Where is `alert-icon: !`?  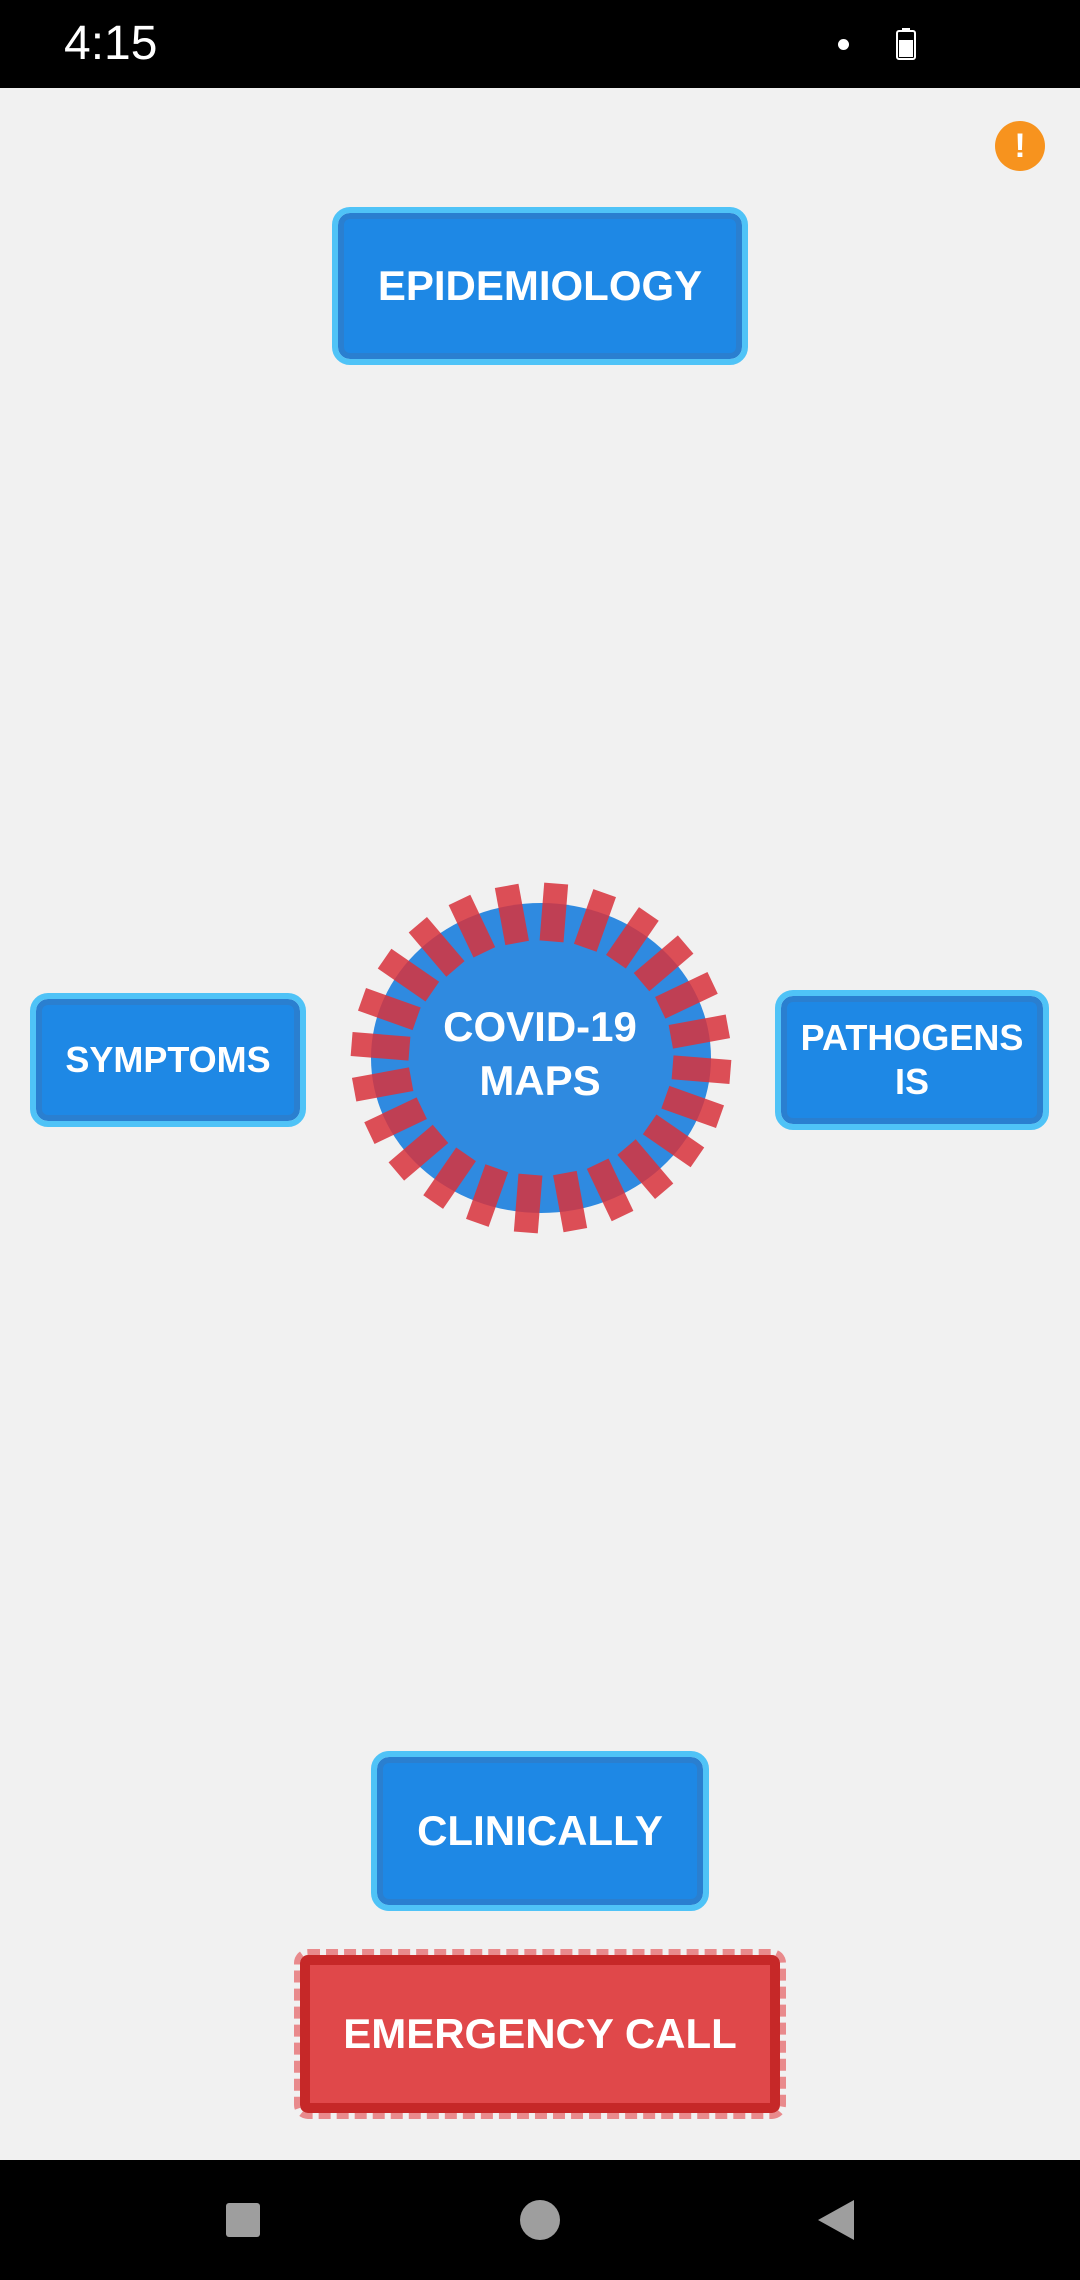 alert-icon: ! is located at coordinates (1020, 146).